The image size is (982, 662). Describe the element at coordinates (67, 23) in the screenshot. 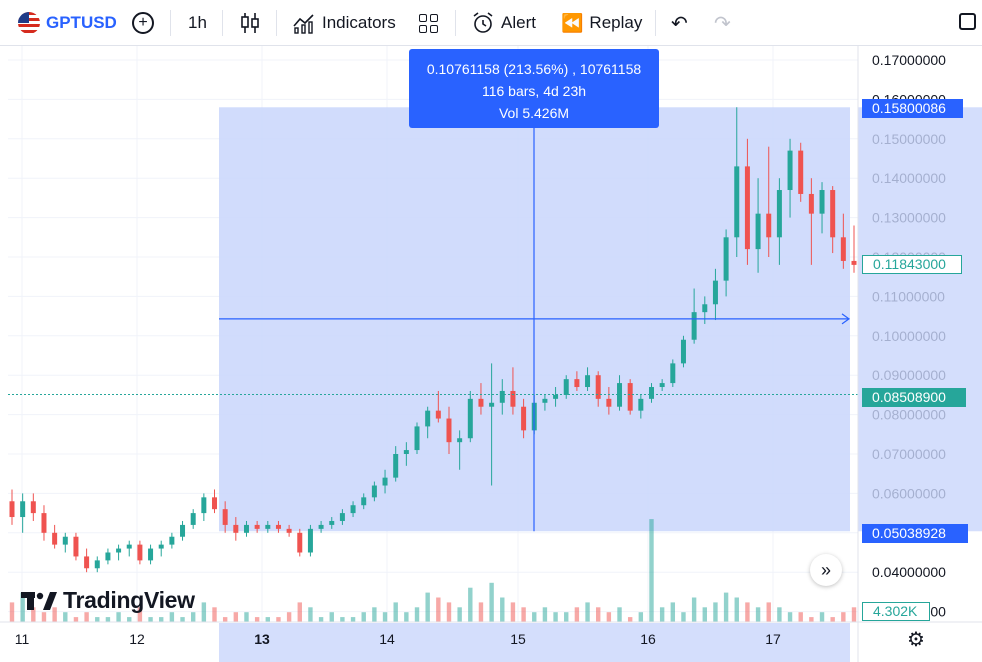

I see `symbol-search-button: GPTUSD` at that location.